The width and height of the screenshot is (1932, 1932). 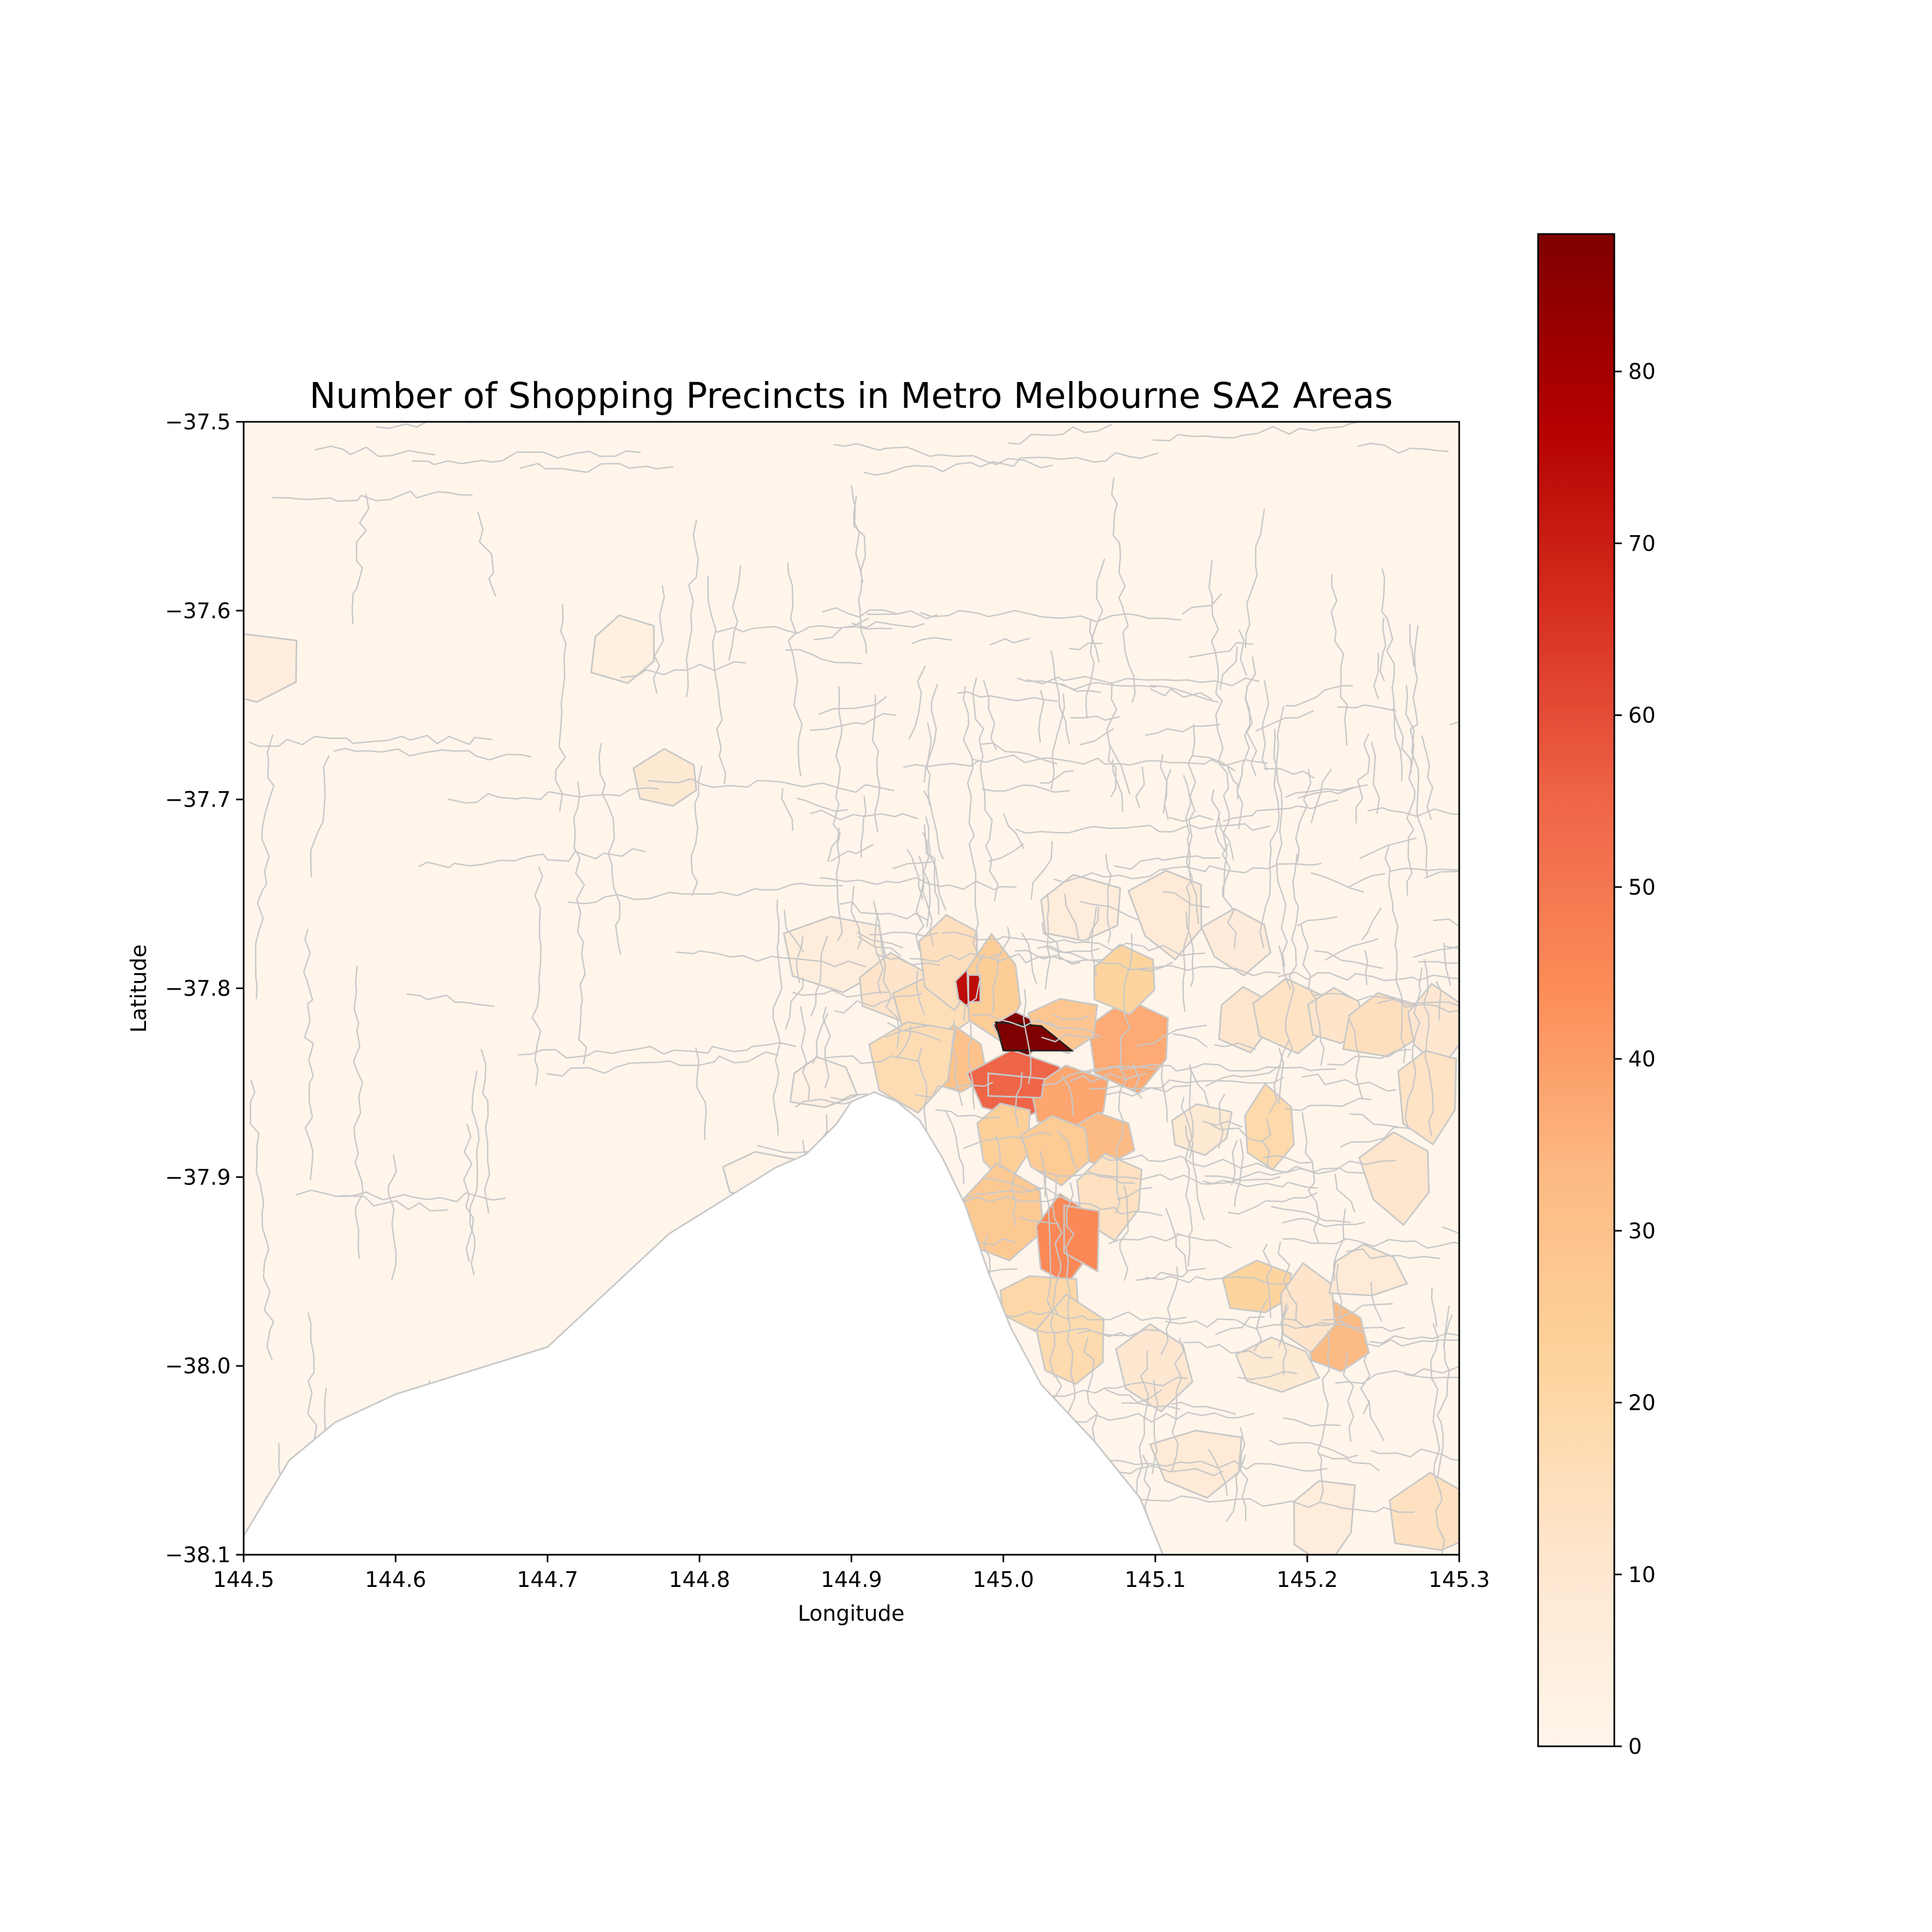 I want to click on colorbar-tick-label: 70, so click(x=1642, y=543).